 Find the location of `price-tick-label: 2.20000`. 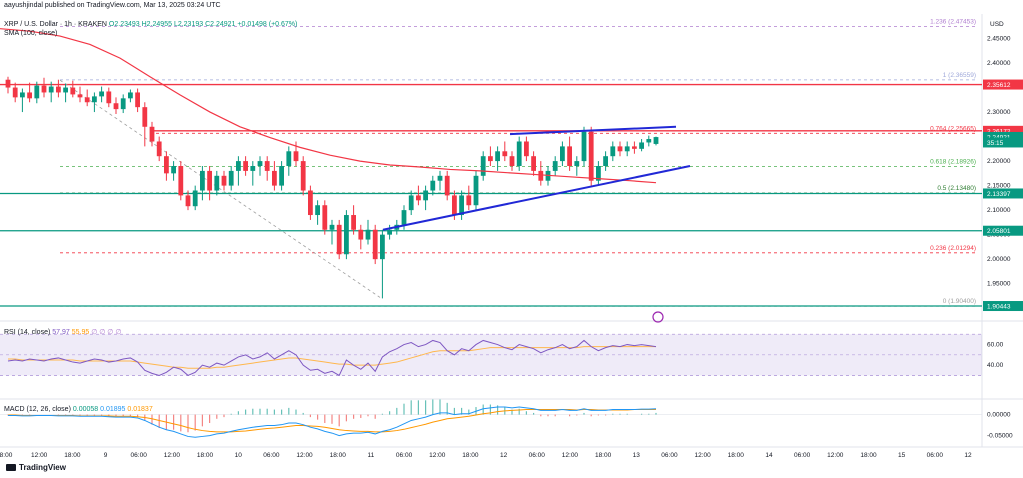

price-tick-label: 2.20000 is located at coordinates (999, 161).